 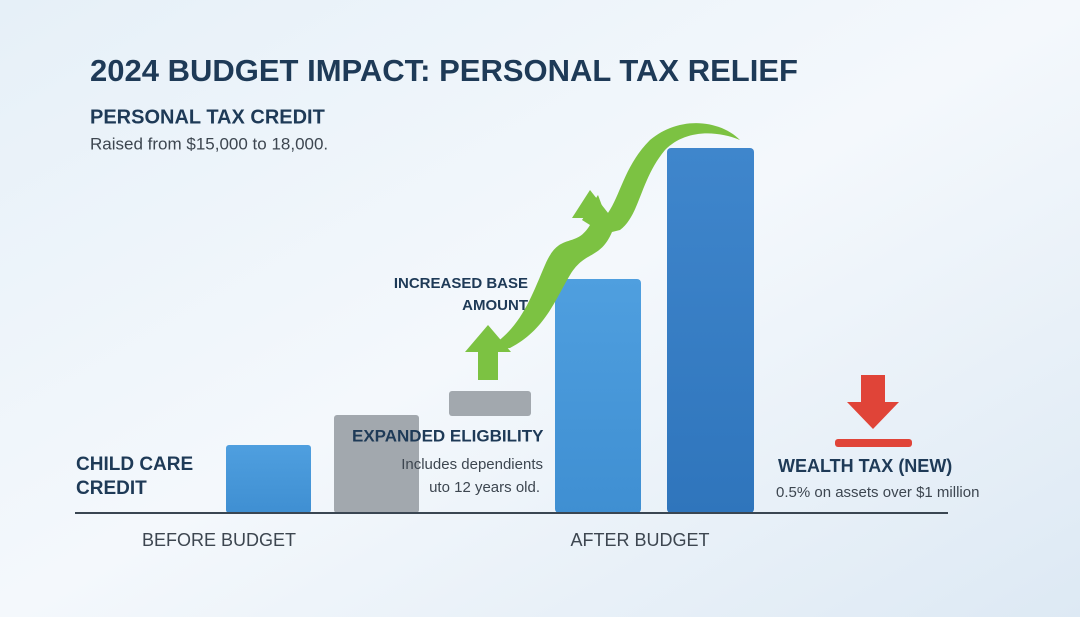 I want to click on up-arrow, so click(x=488, y=352).